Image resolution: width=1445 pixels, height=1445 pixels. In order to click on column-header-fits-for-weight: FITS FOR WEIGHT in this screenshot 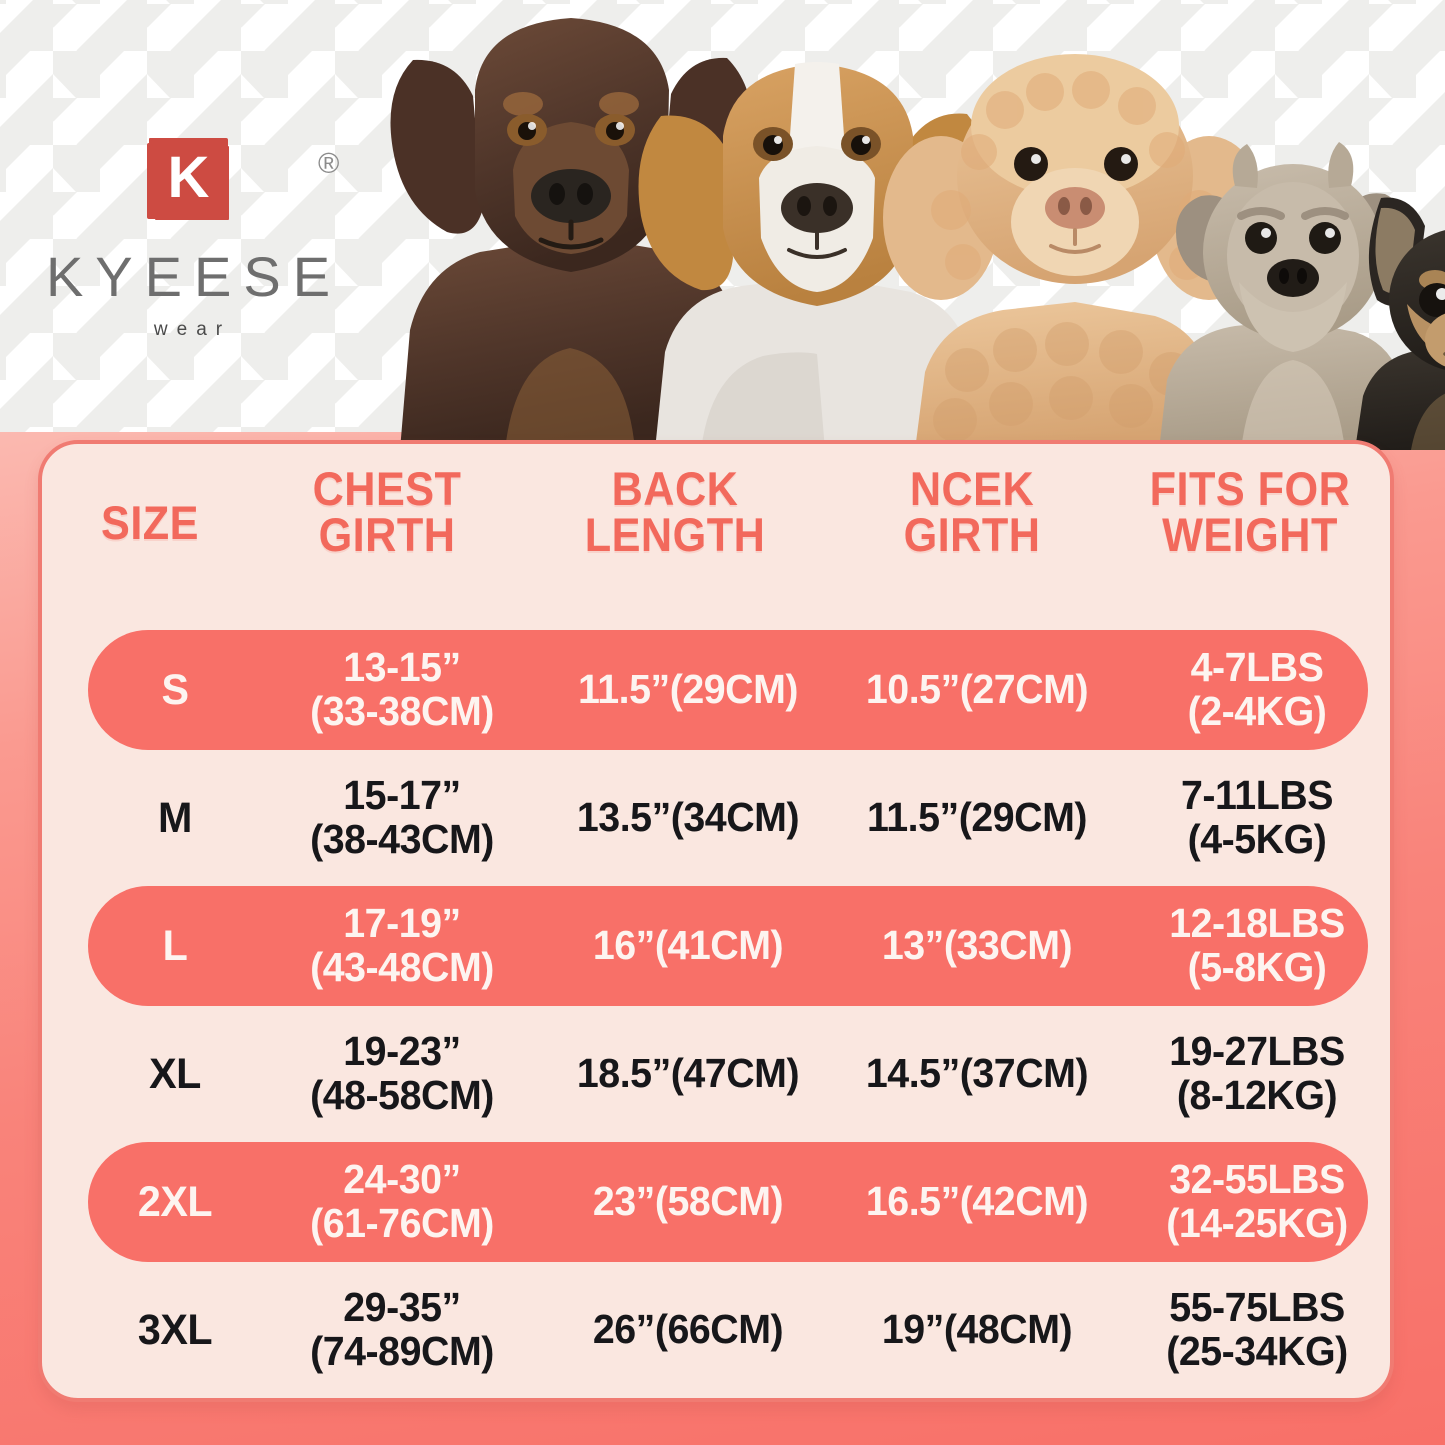, I will do `click(1250, 513)`.